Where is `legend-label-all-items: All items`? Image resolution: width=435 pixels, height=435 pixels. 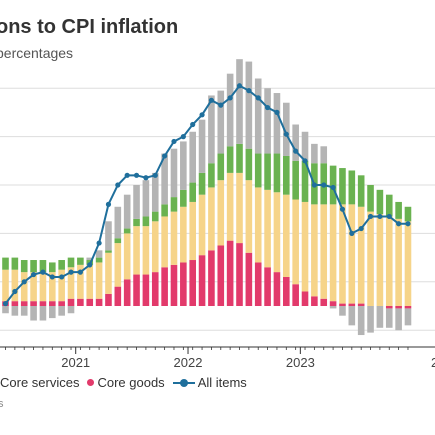
legend-label-all-items: All items is located at coordinates (222, 382).